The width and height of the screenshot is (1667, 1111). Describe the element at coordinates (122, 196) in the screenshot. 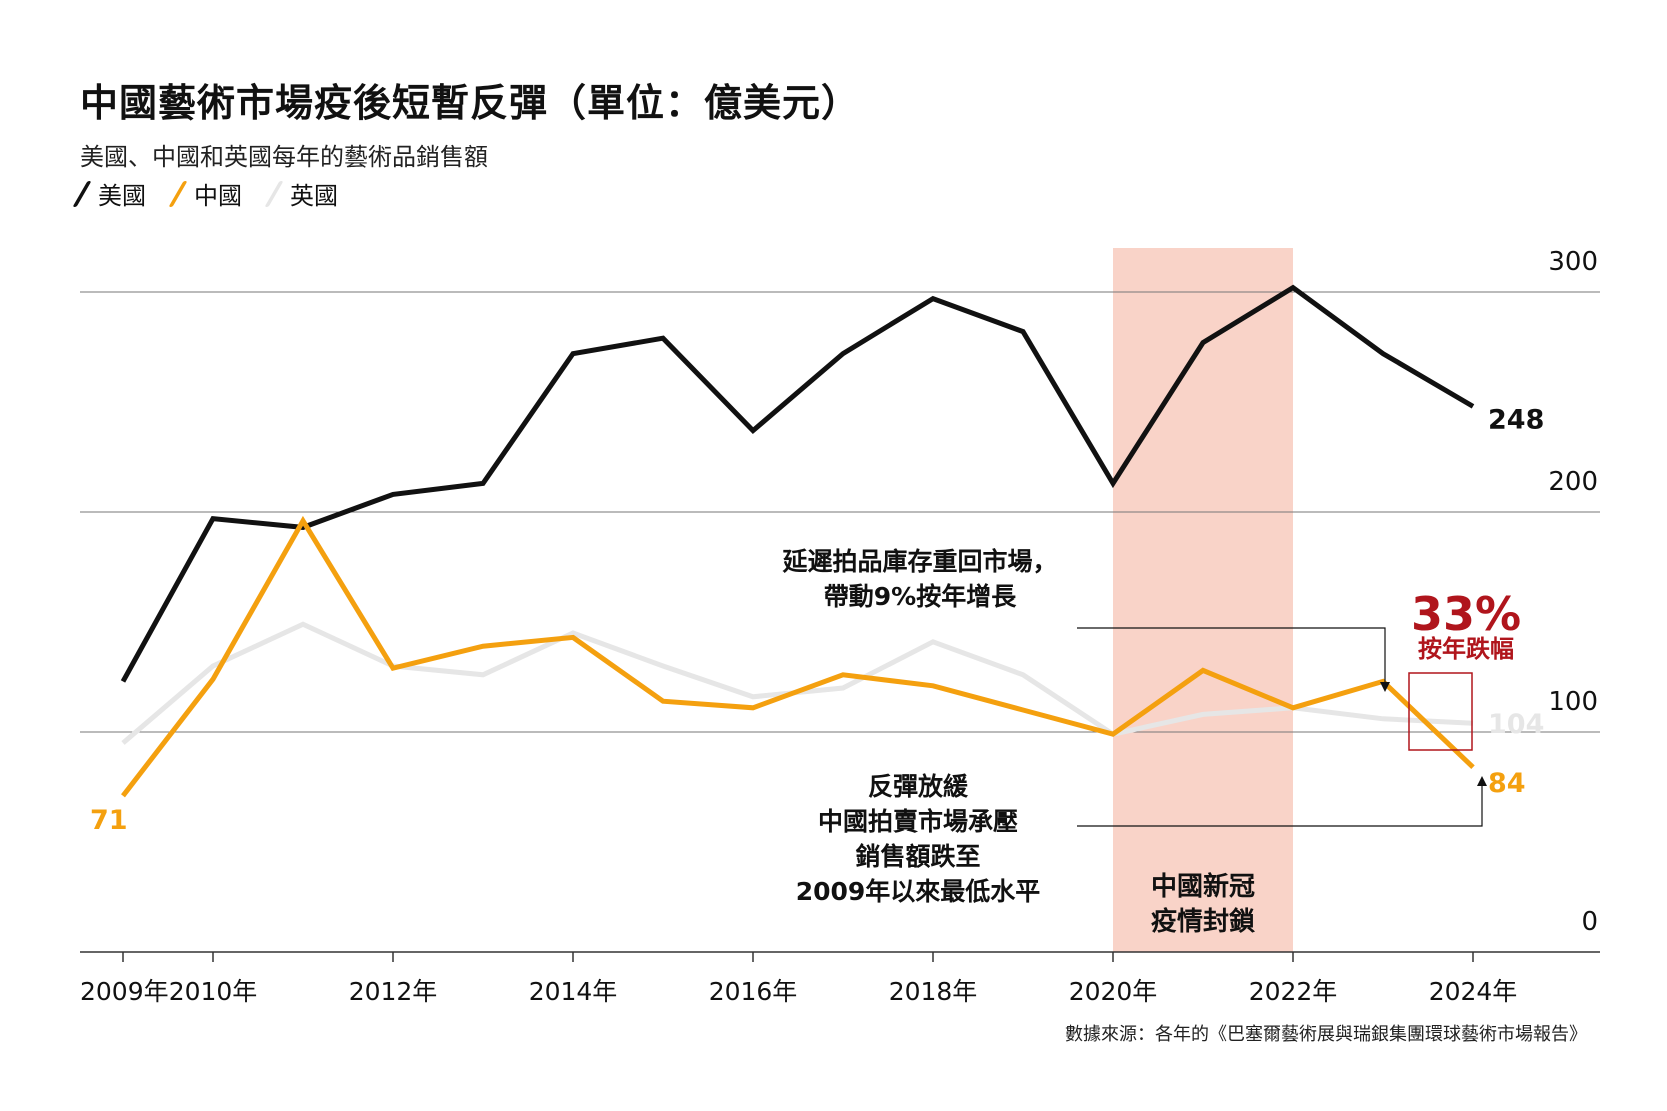

I see `legend-label-us: 美國` at that location.